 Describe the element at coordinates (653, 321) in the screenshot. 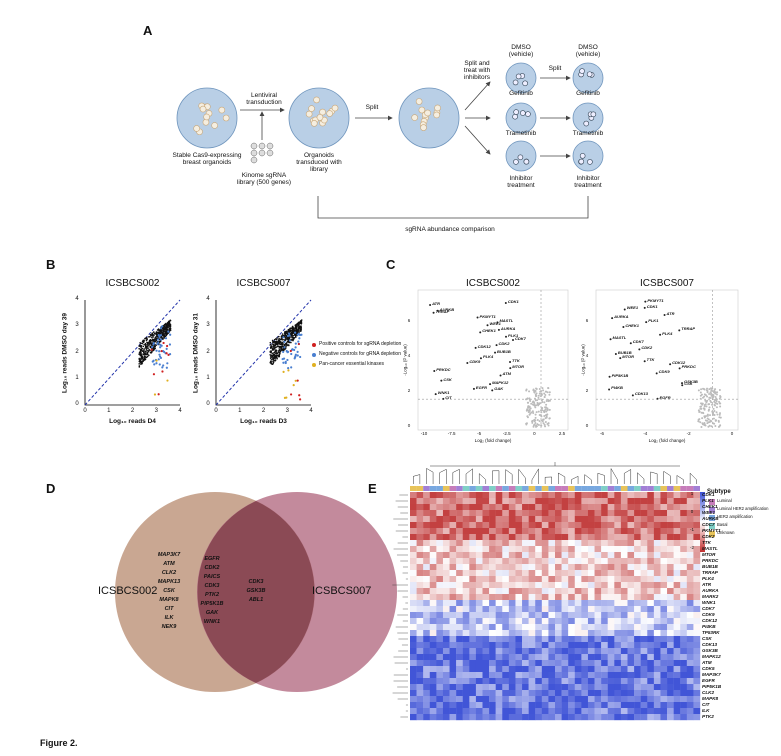

I see `gene-label: PLK1` at that location.